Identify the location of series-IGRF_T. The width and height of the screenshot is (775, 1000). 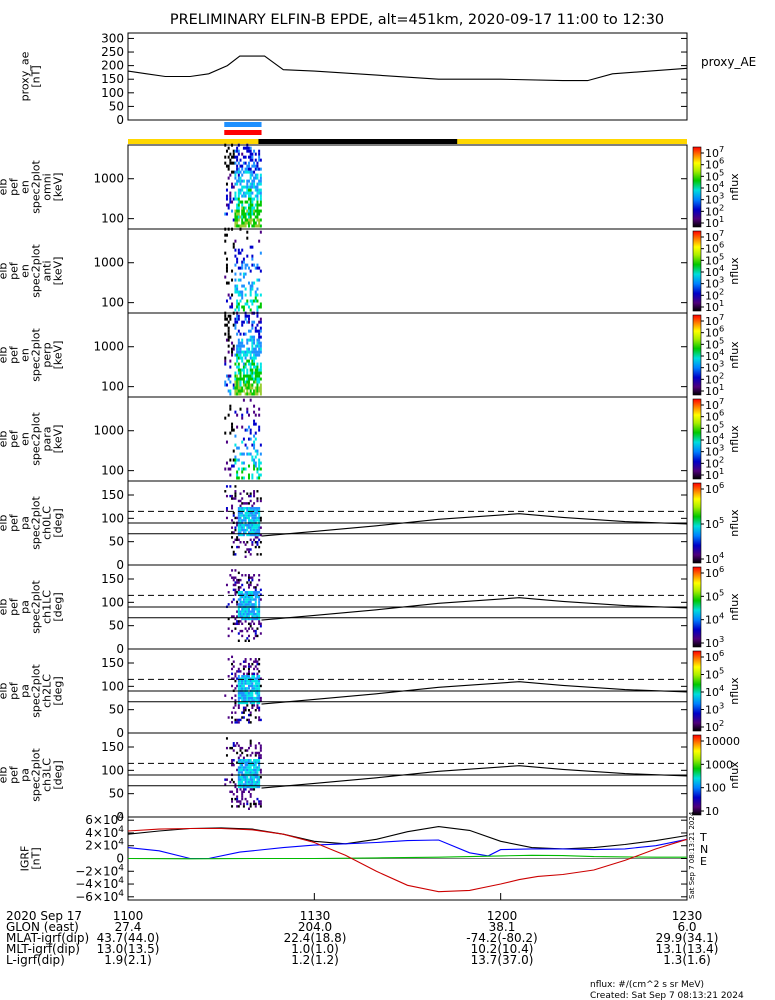
(407, 838).